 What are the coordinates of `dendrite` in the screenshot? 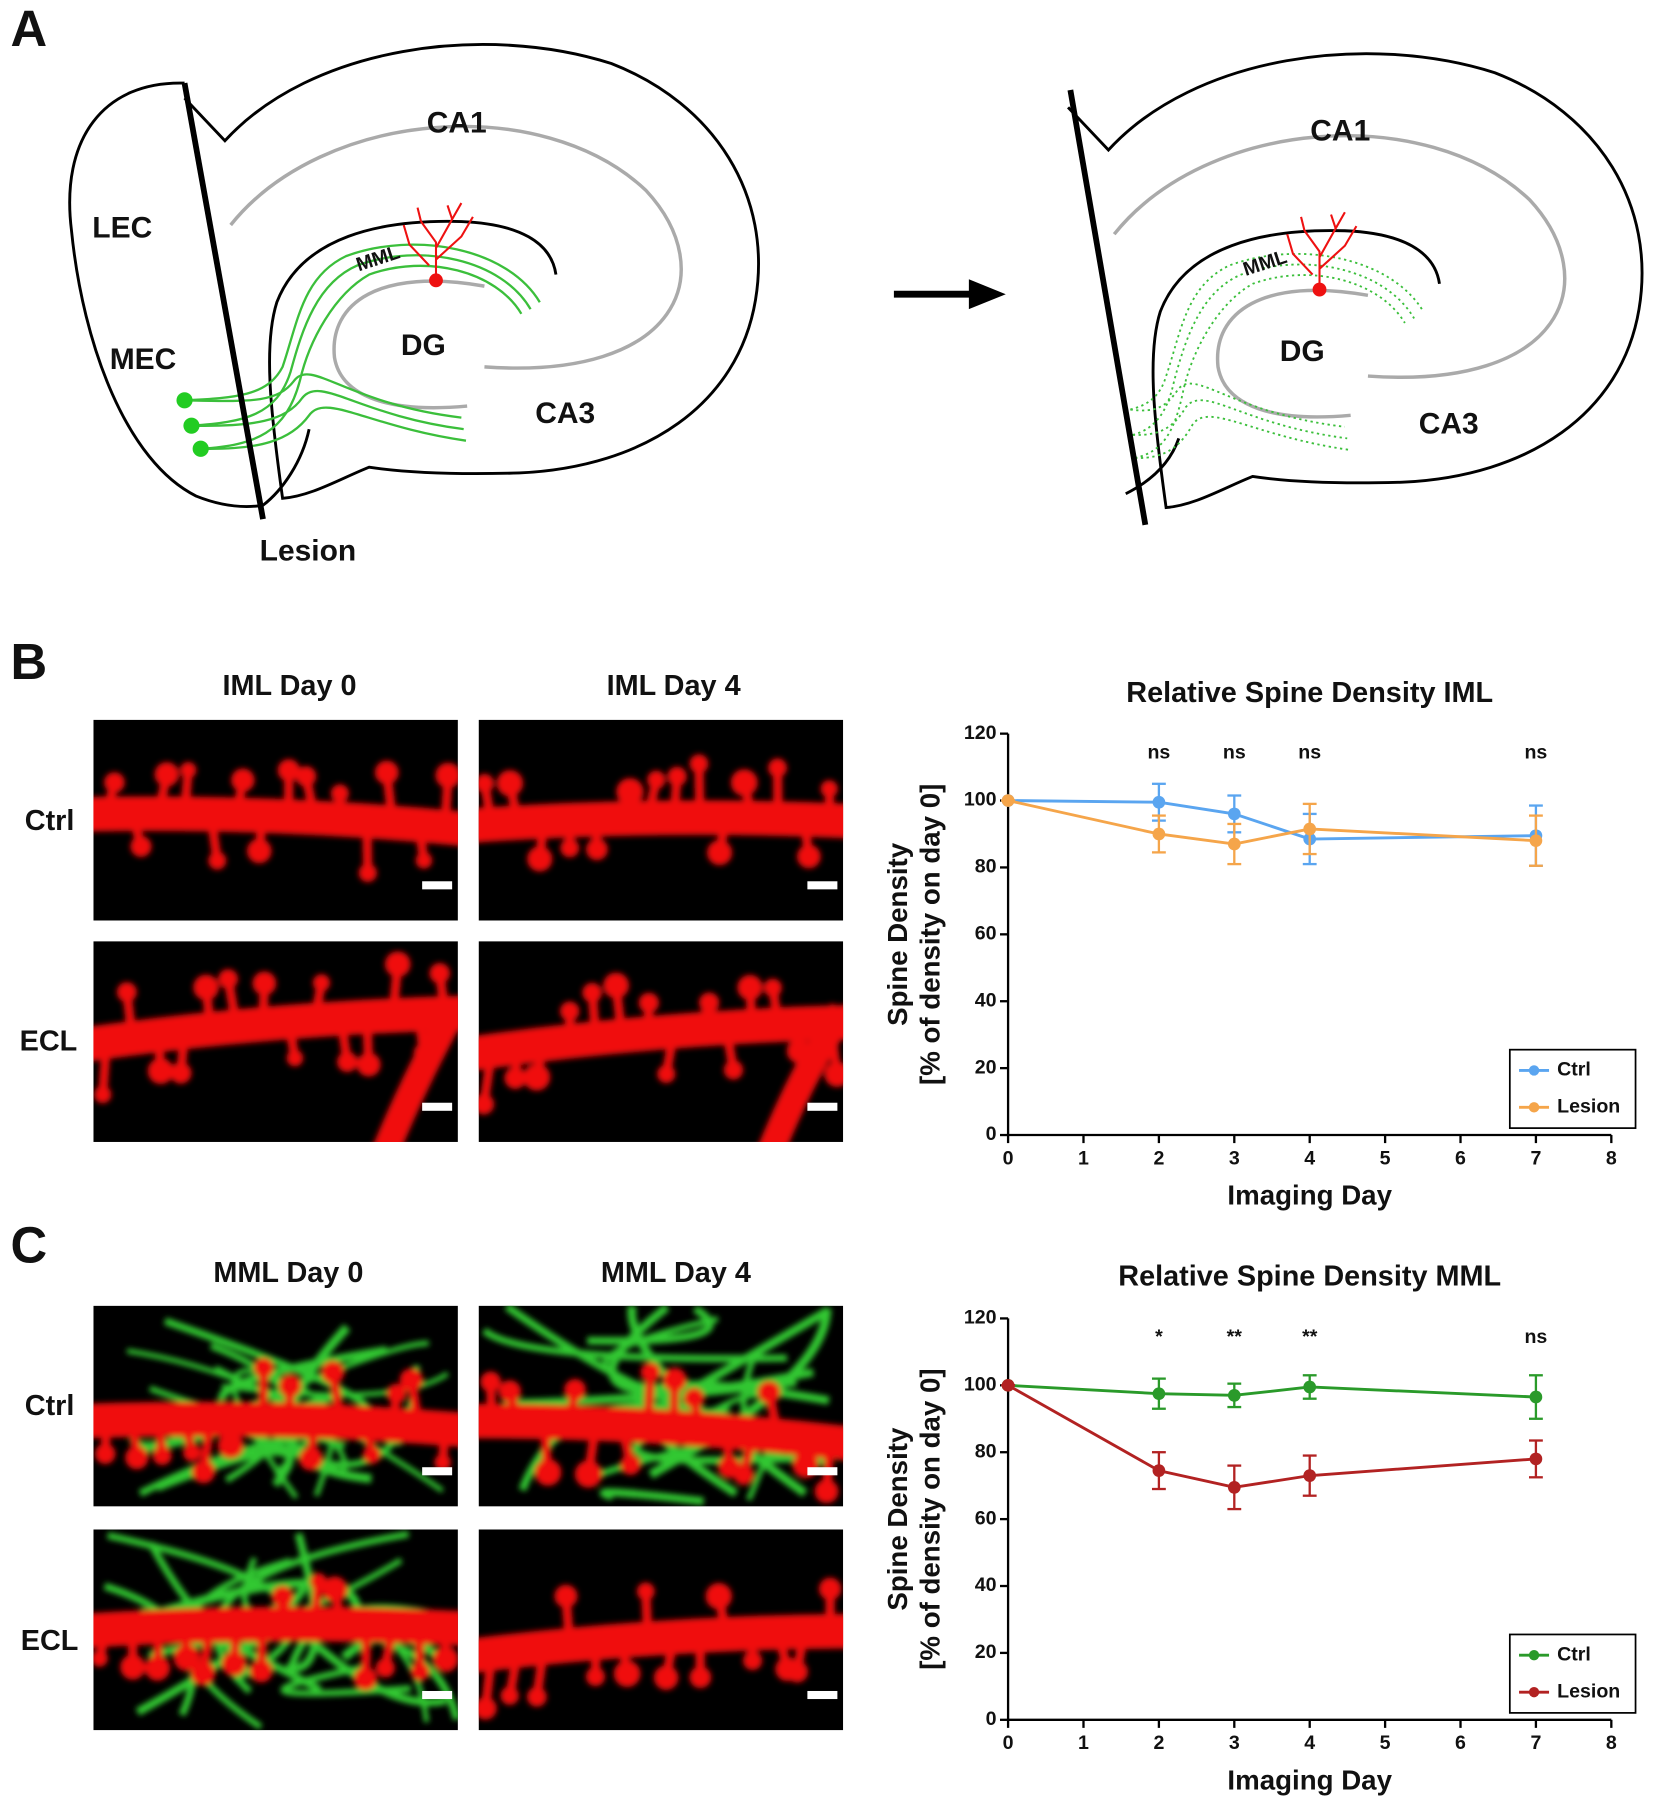 It's located at (275, 1627).